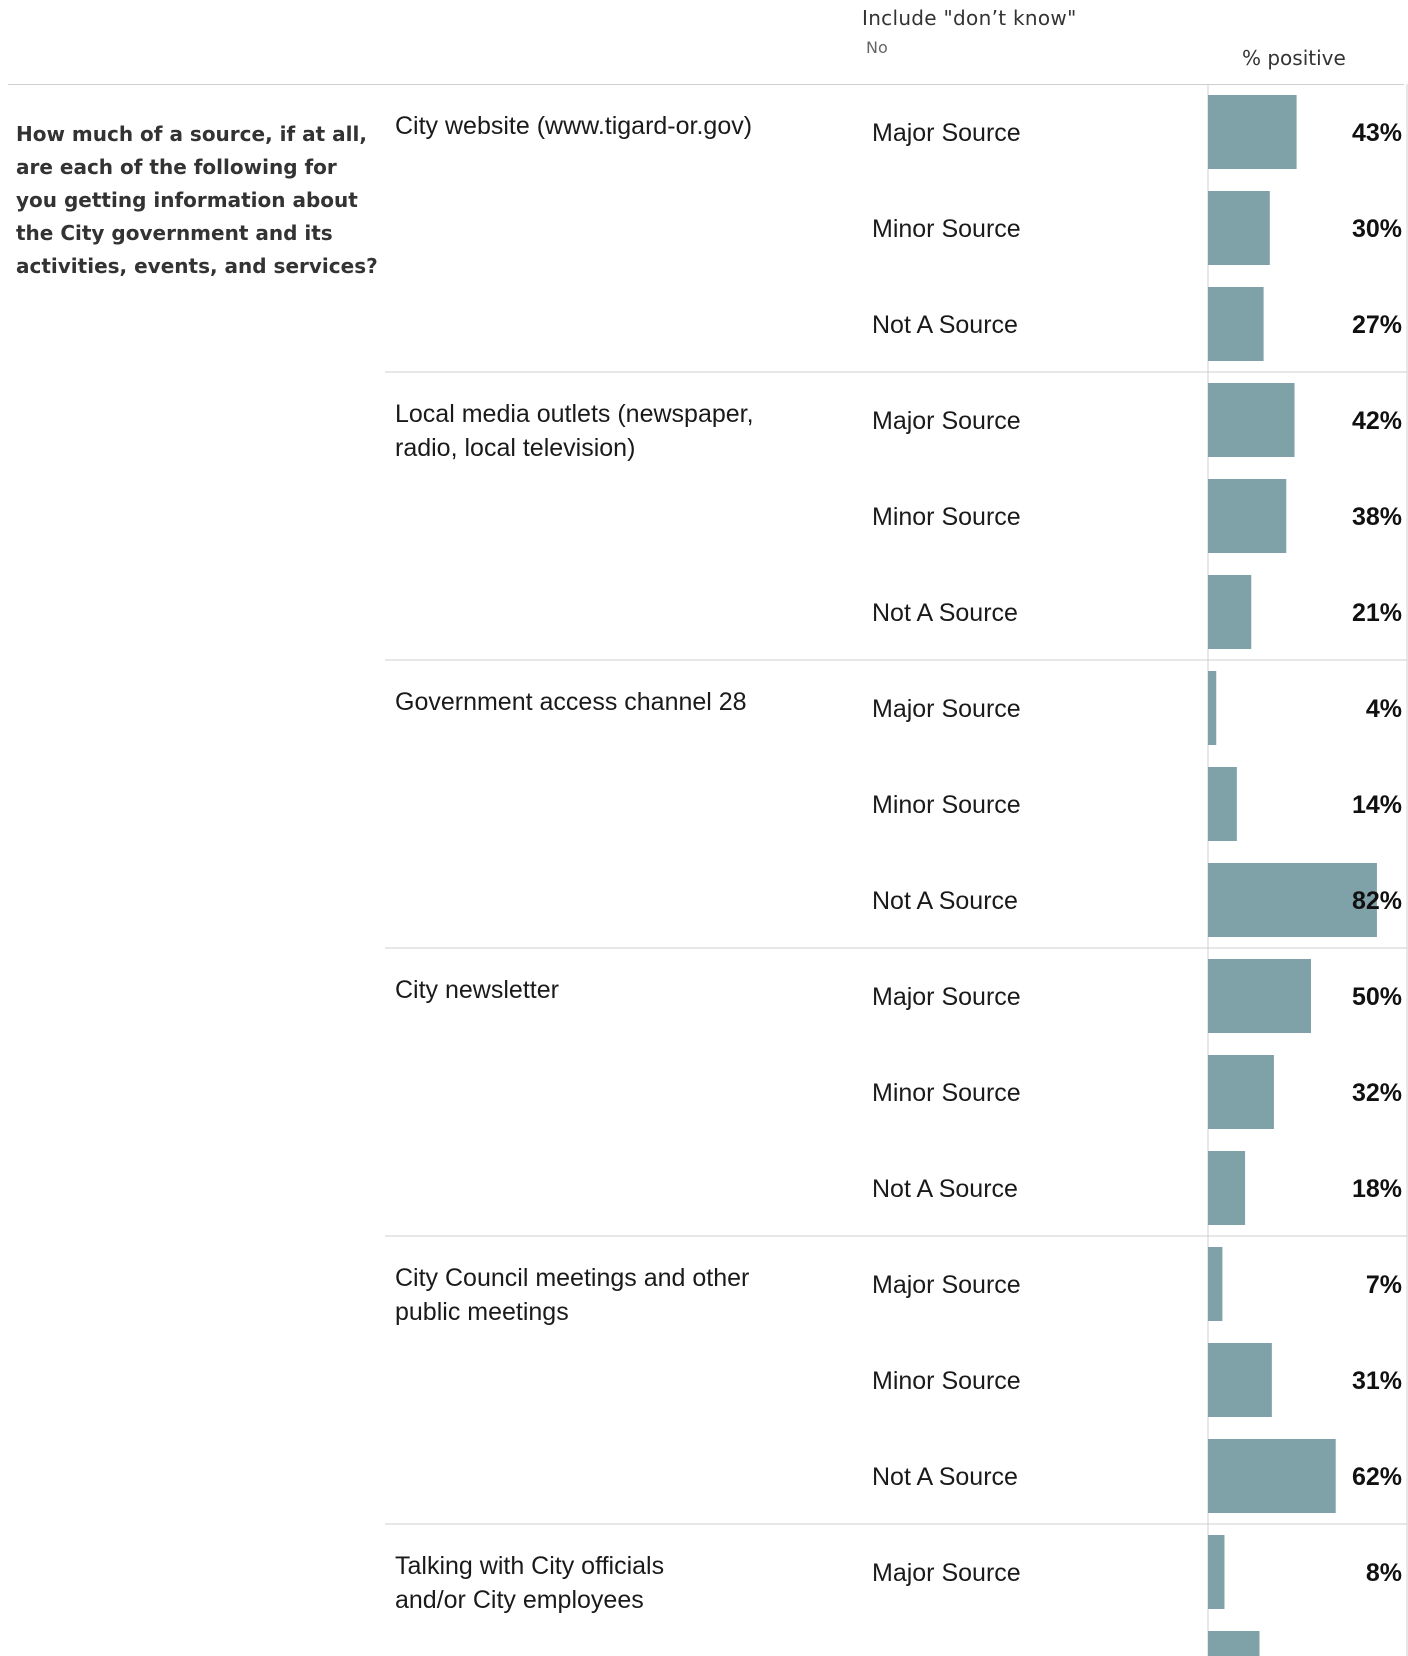 This screenshot has height=1656, width=1408. I want to click on value-label: 8%, so click(1384, 1573).